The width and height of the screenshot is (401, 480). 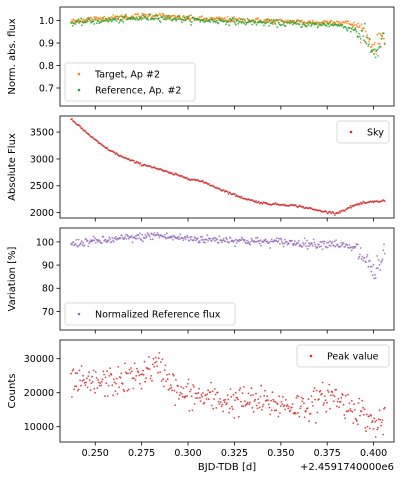 What do you see at coordinates (343, 356) in the screenshot?
I see `legend: Peak value` at bounding box center [343, 356].